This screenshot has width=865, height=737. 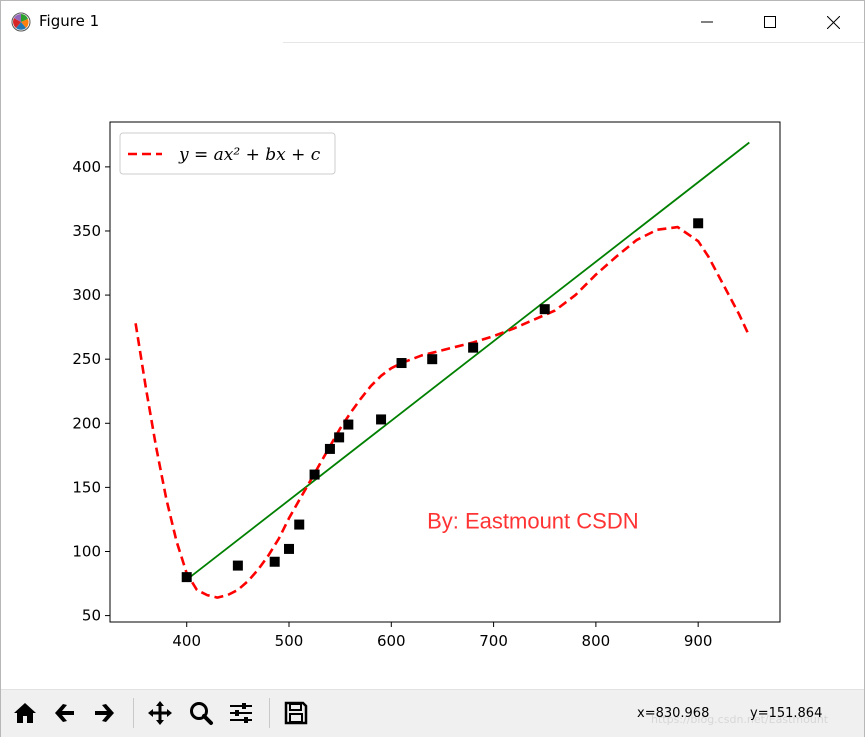 I want to click on x-tick-label: 500, so click(x=289, y=641).